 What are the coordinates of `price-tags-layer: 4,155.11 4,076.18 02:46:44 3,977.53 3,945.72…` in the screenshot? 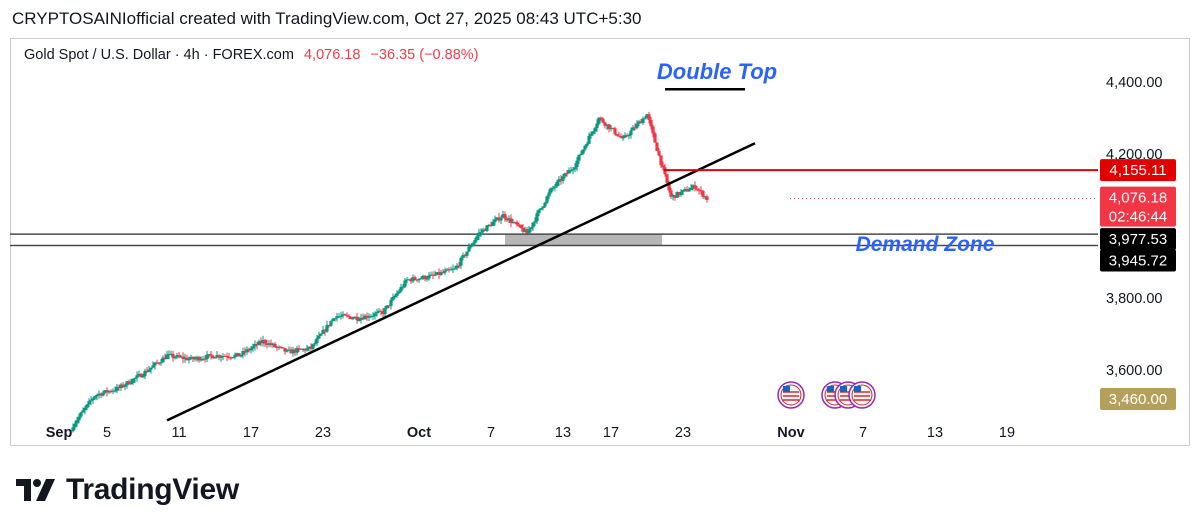 It's located at (1138, 284).